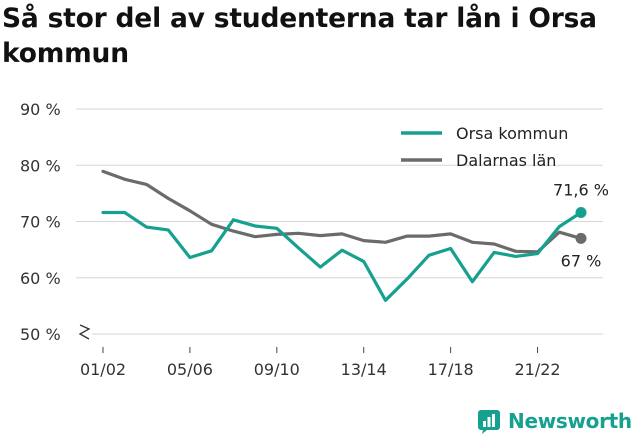 The image size is (631, 439). I want to click on x-tick-label: 01/02, so click(103, 369).